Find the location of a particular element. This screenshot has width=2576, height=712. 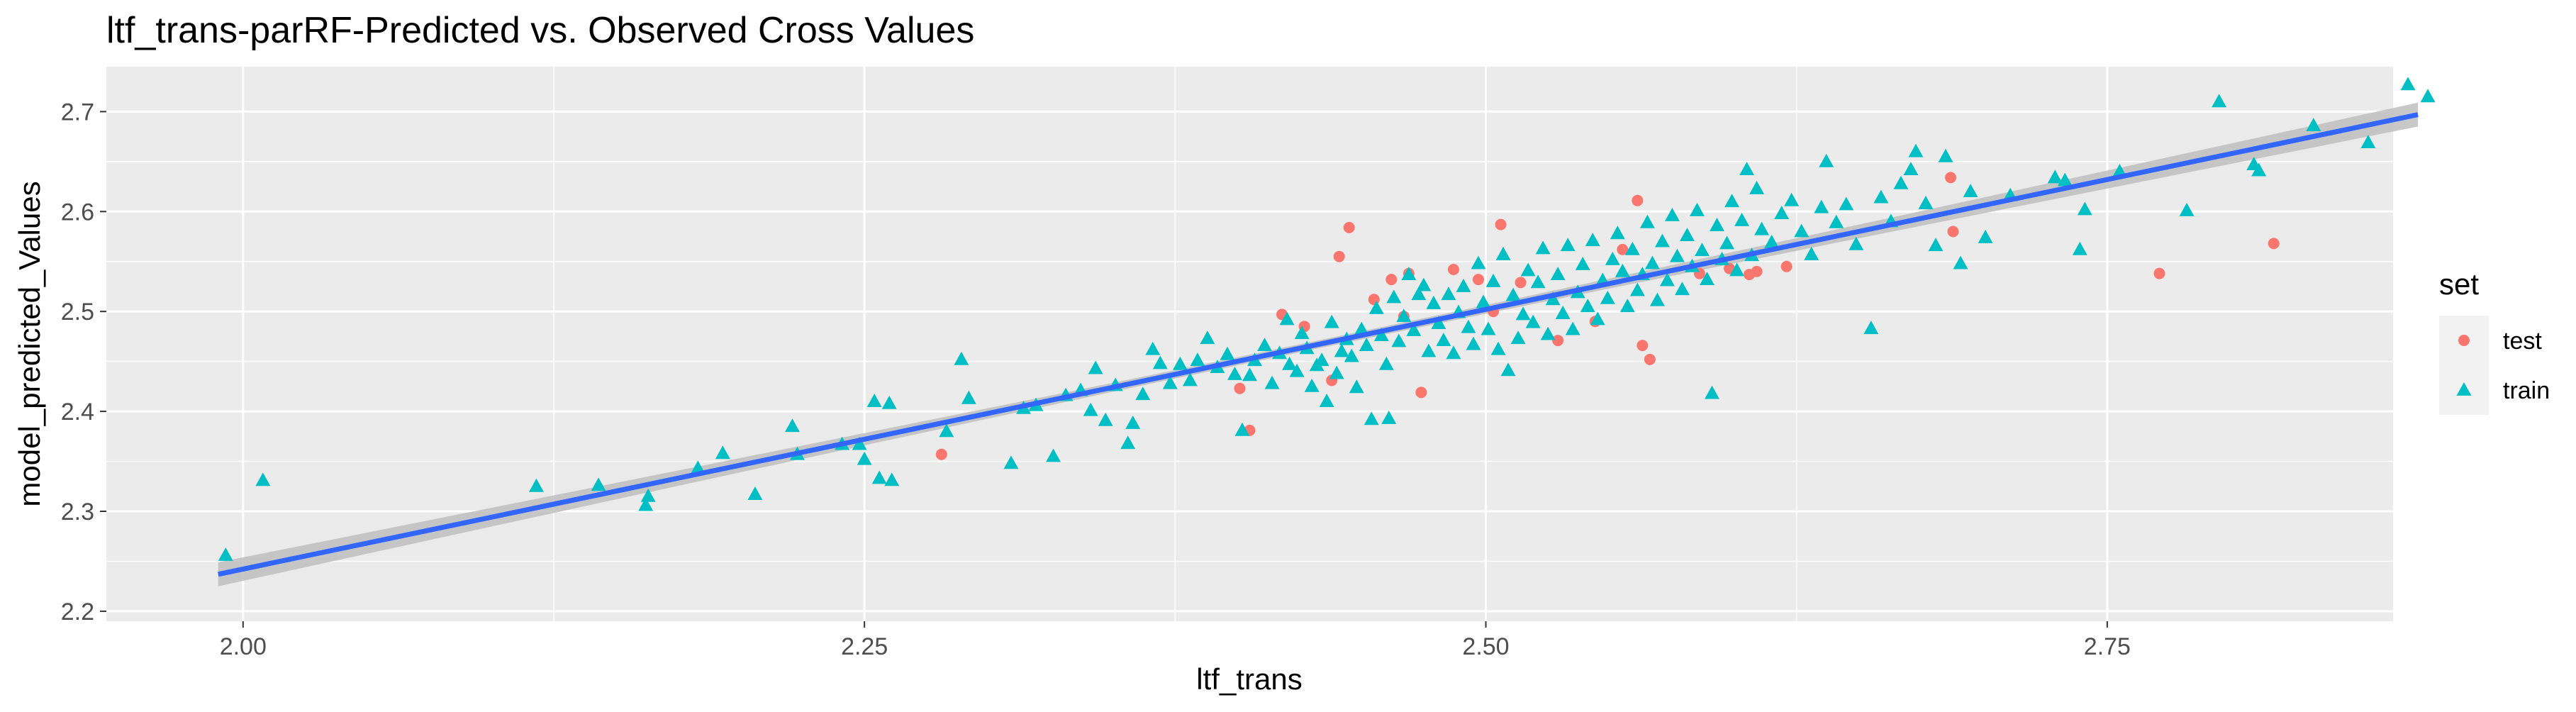

x-tick-label: 2.75 is located at coordinates (2107, 646).